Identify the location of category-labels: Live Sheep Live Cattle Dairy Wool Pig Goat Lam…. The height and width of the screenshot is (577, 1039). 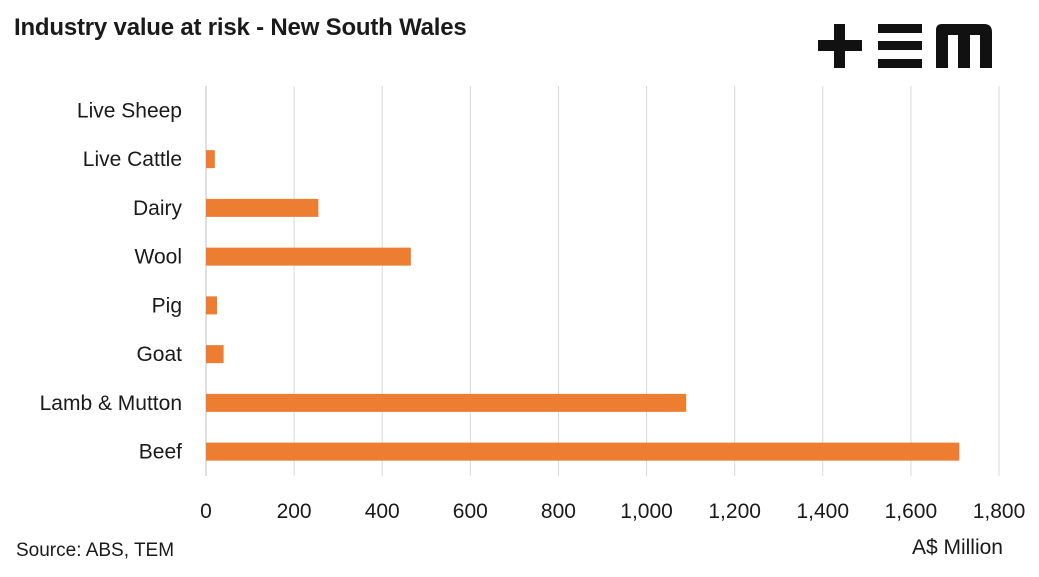
(111, 281).